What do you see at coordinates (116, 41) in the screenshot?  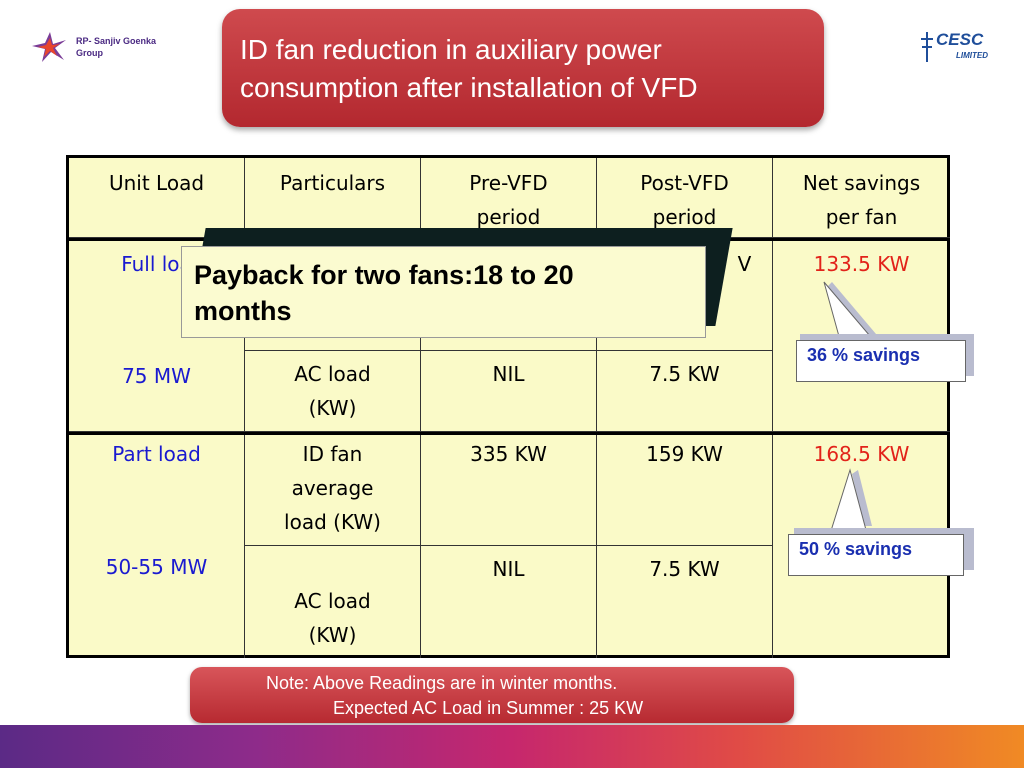 I see `logo-text-line1: RP- Sanjiv Goenka` at bounding box center [116, 41].